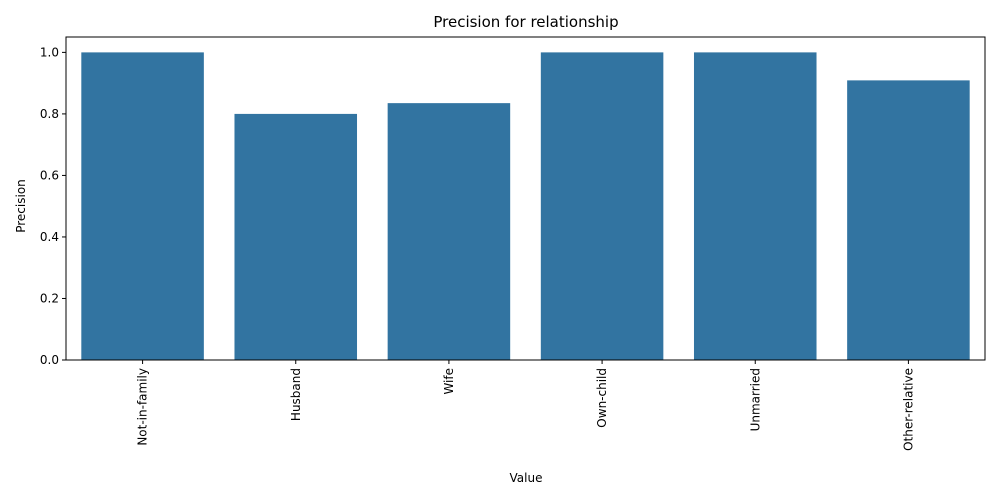 This screenshot has height=500, width=1000. I want to click on y-tick-label: 1.0, so click(49, 52).